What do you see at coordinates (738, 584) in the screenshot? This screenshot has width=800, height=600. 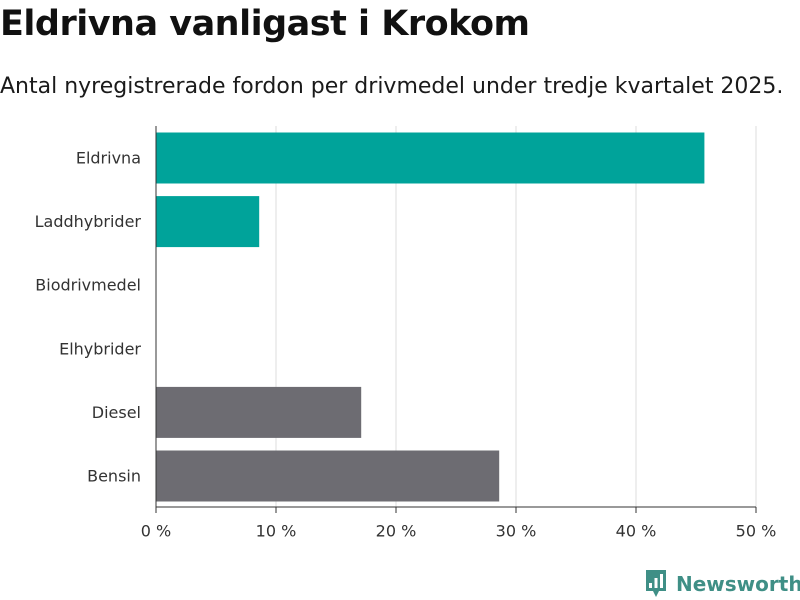 I see `brand-name: Newsworthy` at bounding box center [738, 584].